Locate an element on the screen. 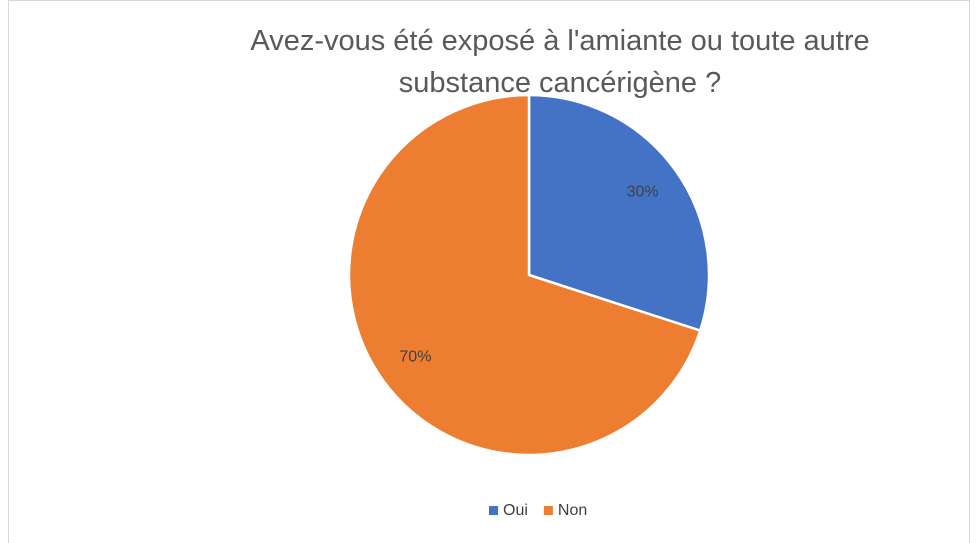 This screenshot has height=543, width=979. data-label: 30% is located at coordinates (643, 192).